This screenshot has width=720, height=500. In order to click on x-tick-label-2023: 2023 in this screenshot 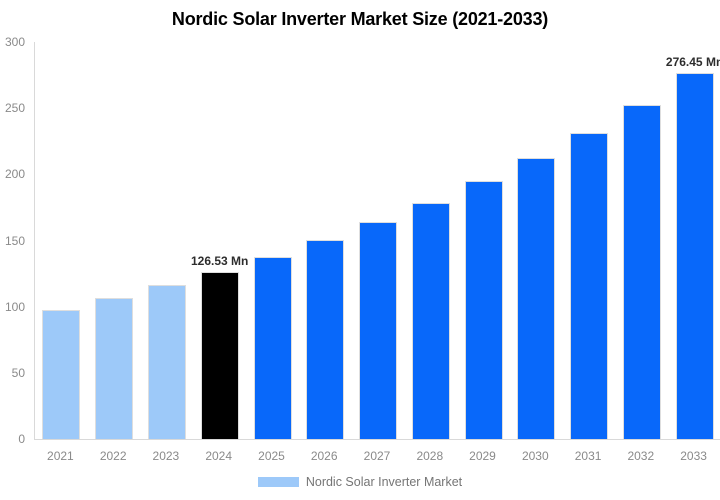, I will do `click(166, 456)`.